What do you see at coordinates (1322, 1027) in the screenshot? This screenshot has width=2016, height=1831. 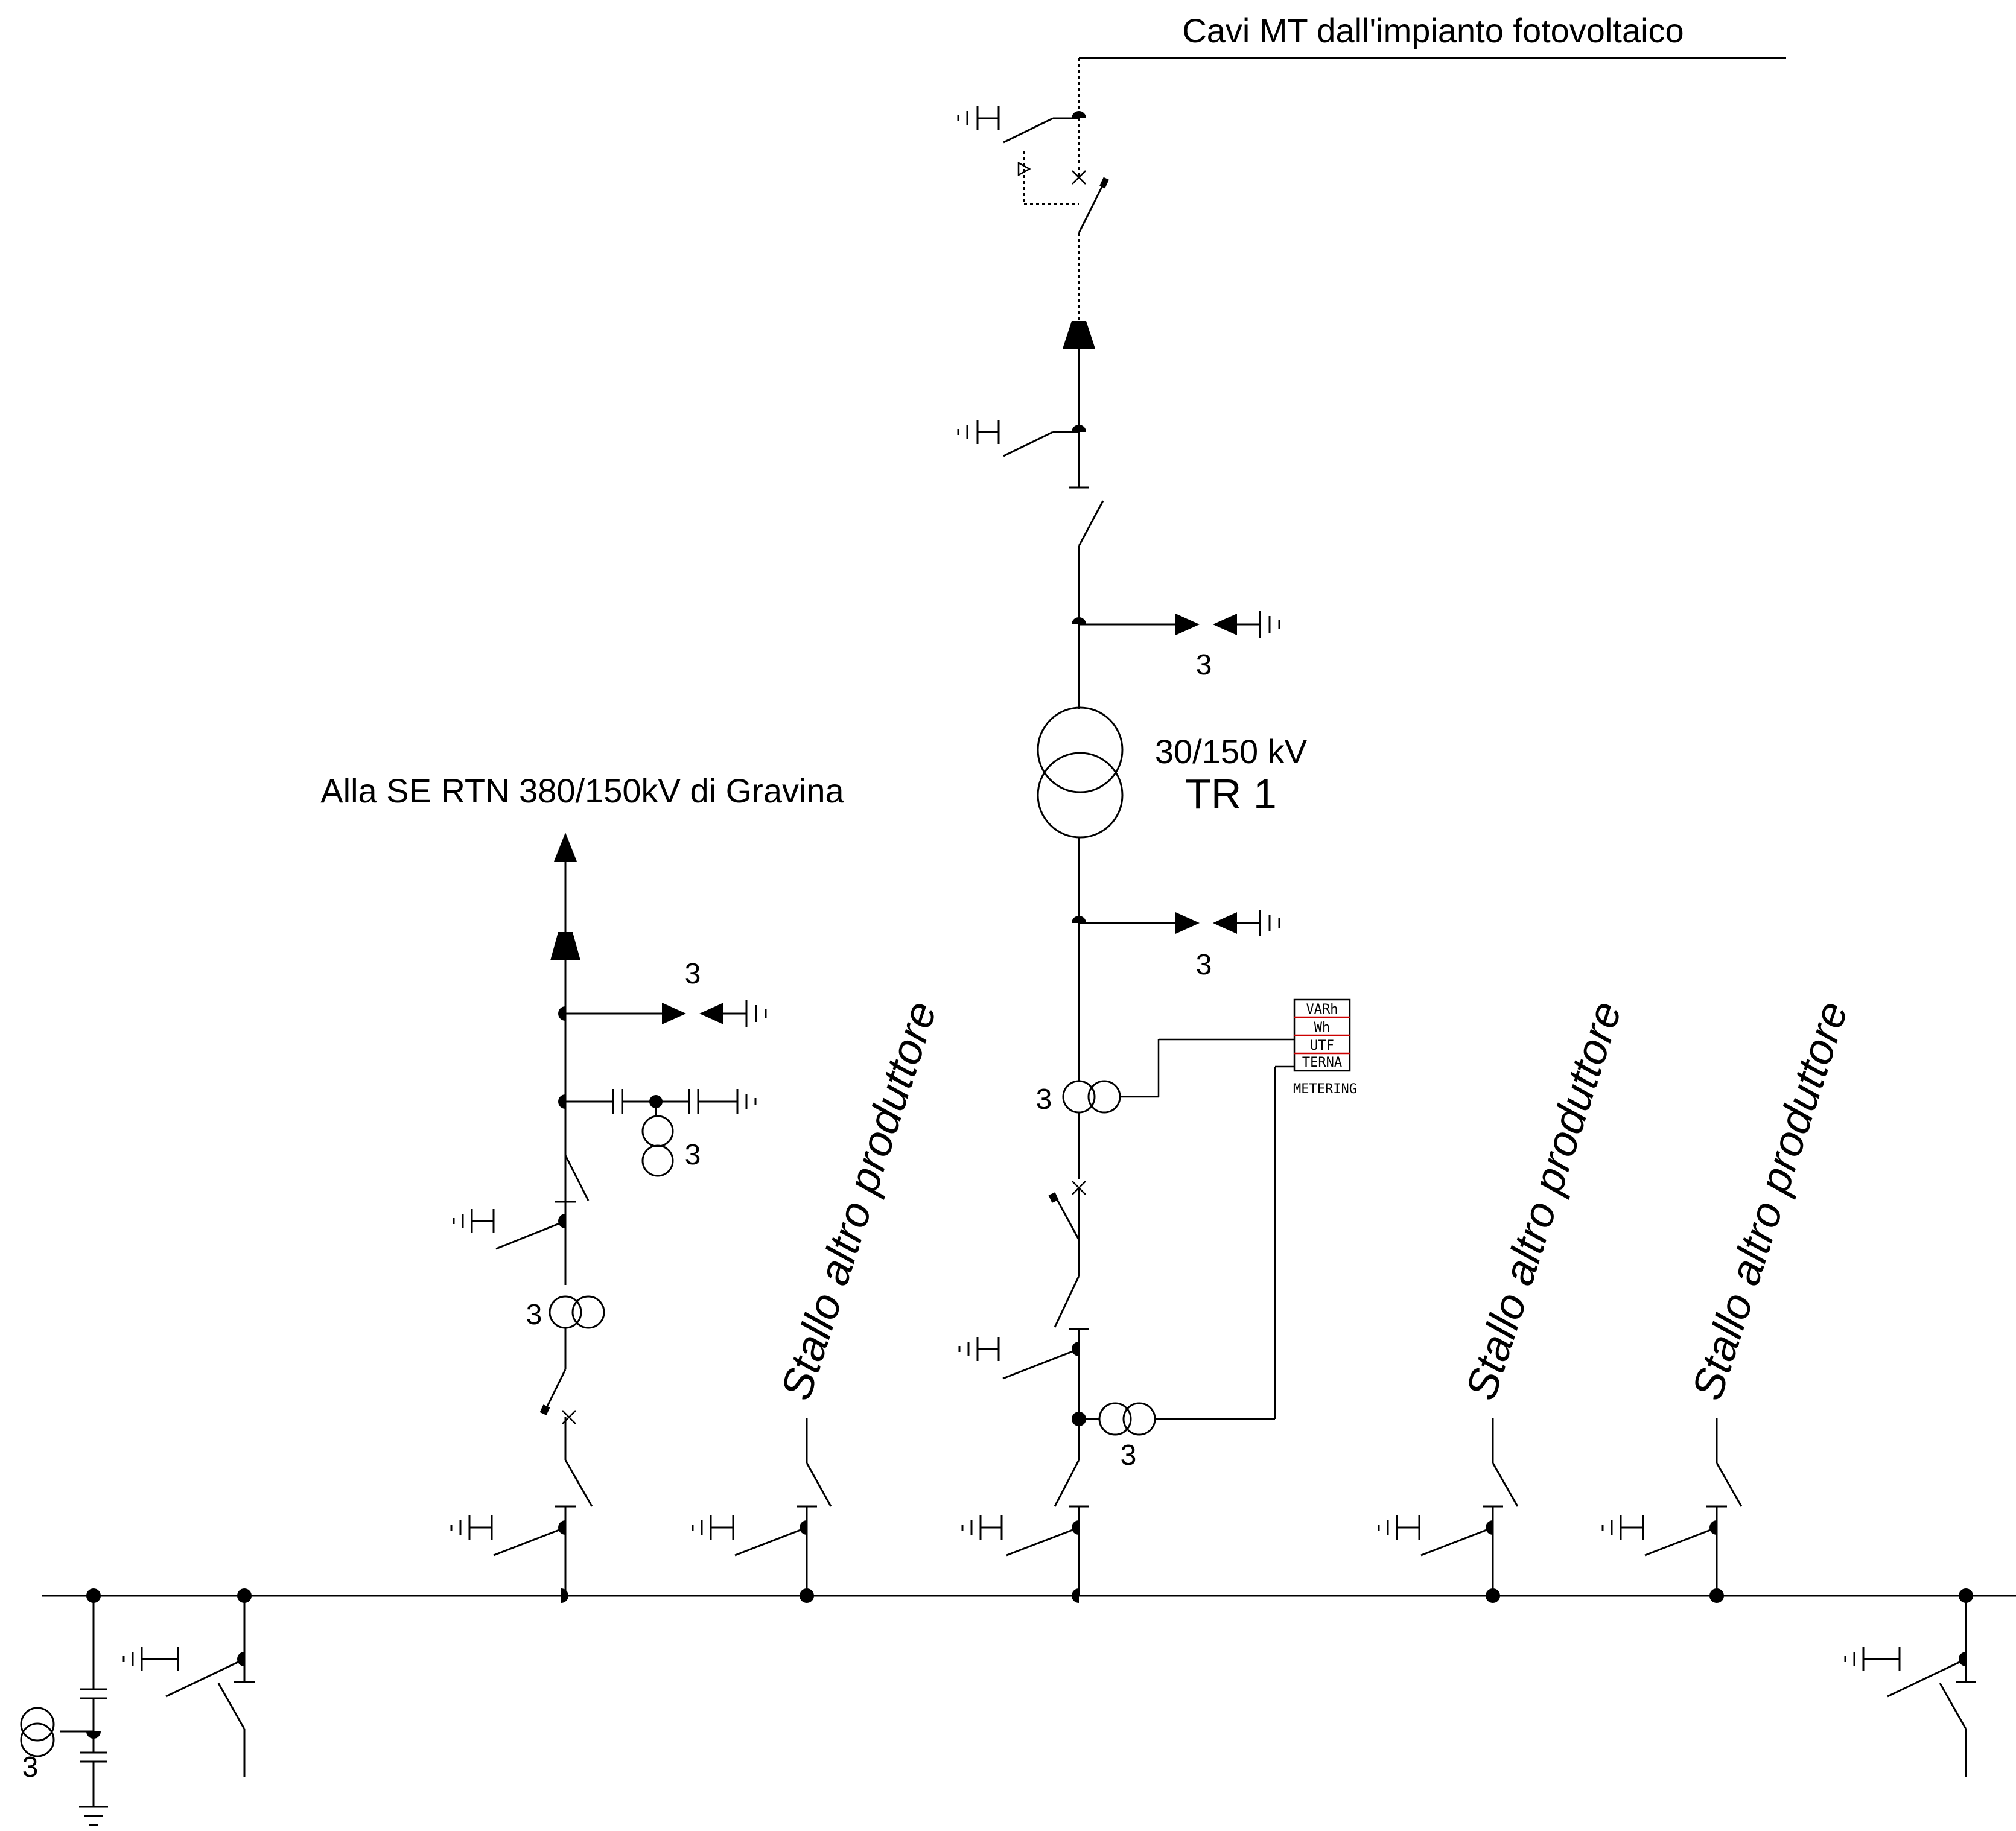 I see `meter-row-wh: Wh` at bounding box center [1322, 1027].